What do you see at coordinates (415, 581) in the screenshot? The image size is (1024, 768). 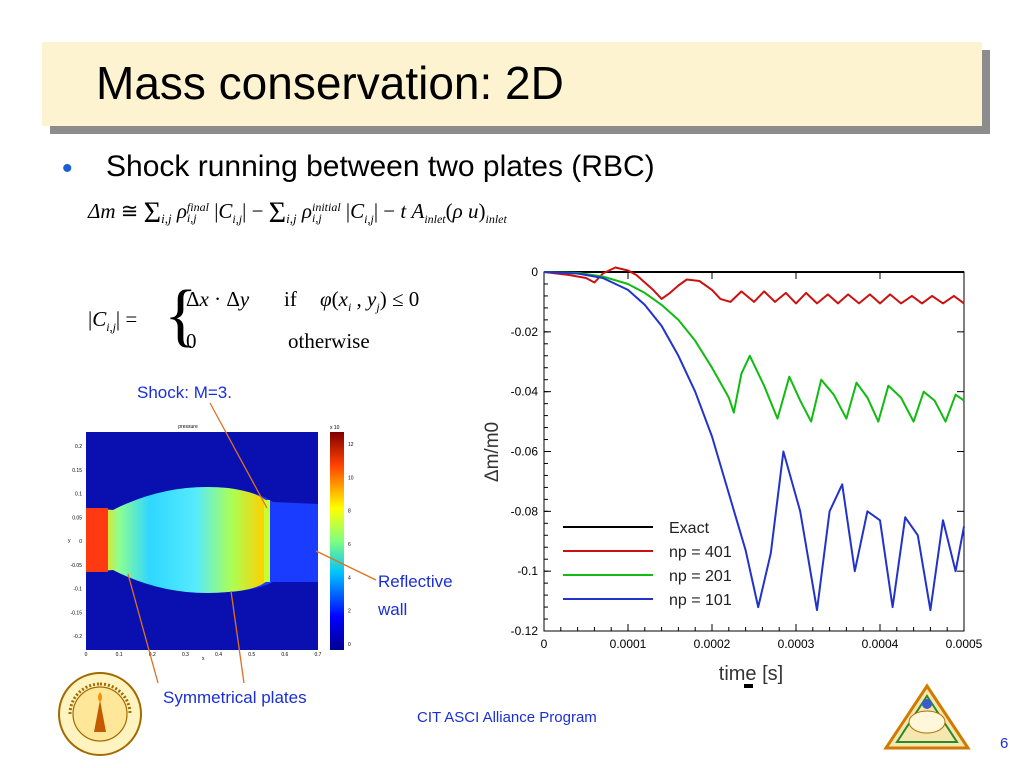 I see `wall-label-1: Reflective` at bounding box center [415, 581].